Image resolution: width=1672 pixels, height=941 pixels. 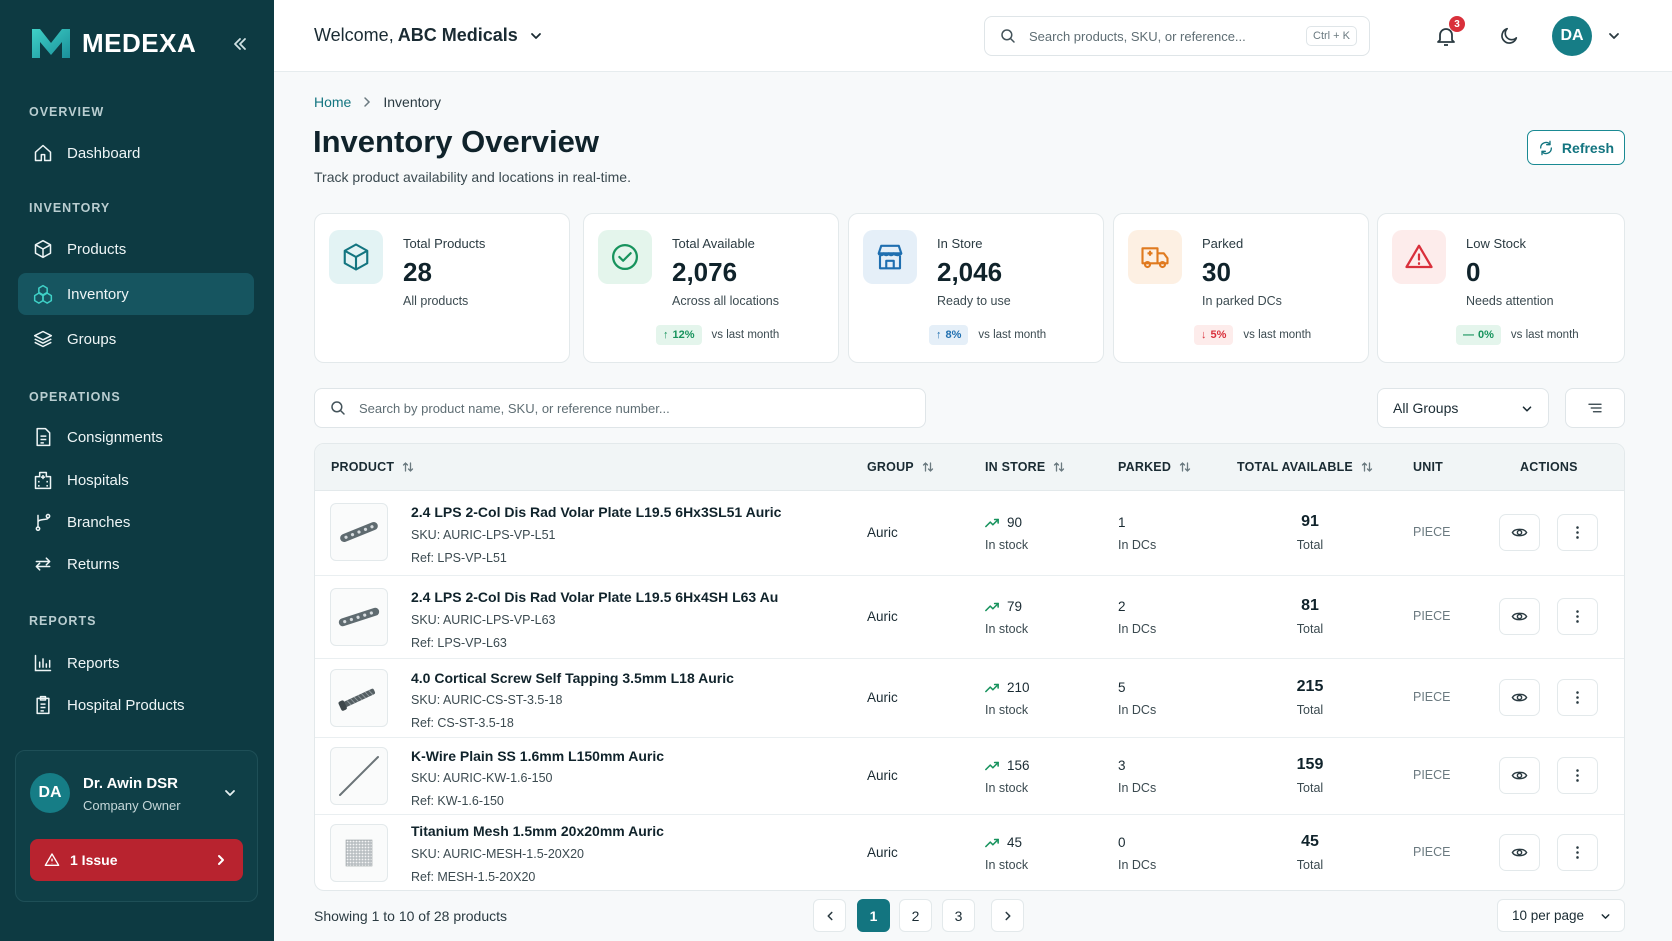 What do you see at coordinates (372, 467) in the screenshot?
I see `column-product: PRODUCT` at bounding box center [372, 467].